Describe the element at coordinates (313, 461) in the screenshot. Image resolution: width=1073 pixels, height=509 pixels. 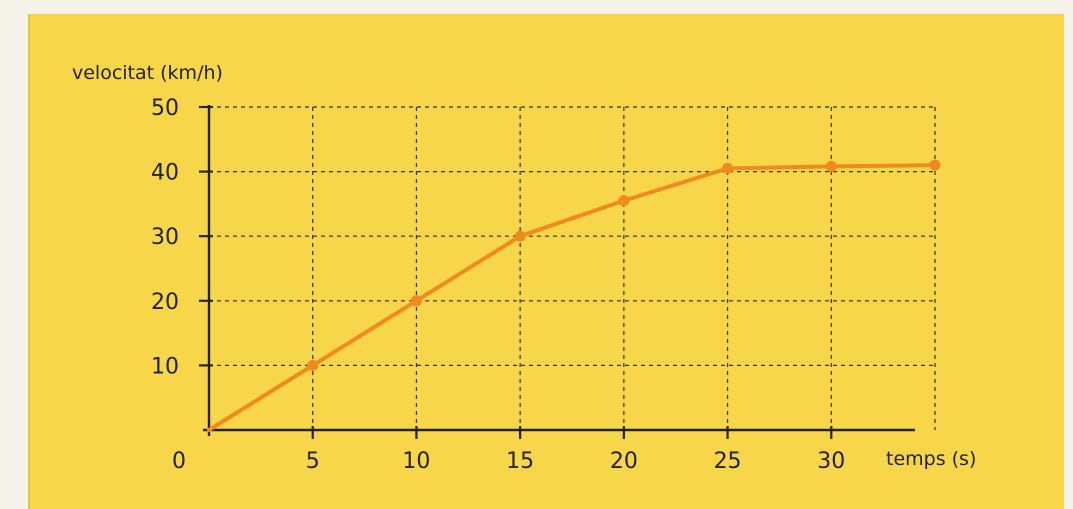
I see `x-tick-label: 5` at that location.